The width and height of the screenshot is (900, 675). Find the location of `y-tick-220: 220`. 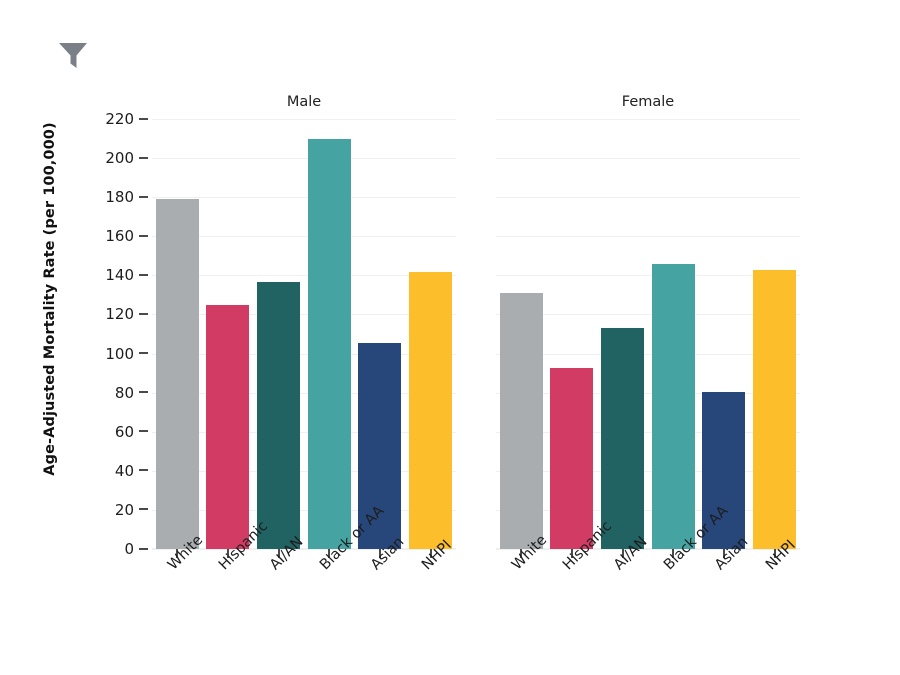

y-tick-220: 220 is located at coordinates (122, 119).